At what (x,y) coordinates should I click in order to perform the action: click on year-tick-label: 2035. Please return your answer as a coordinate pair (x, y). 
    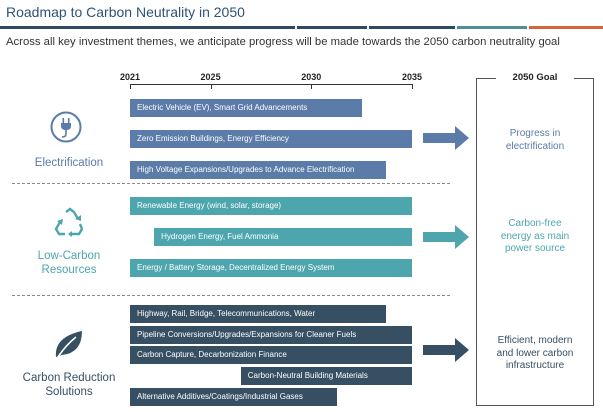
    Looking at the image, I should click on (412, 77).